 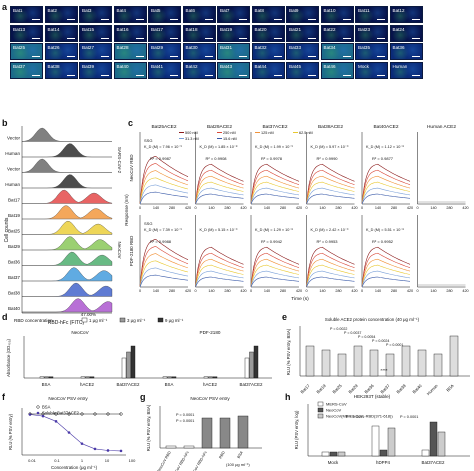 I want to click on microscopy-tile: Bat19, so click(x=233, y=33).